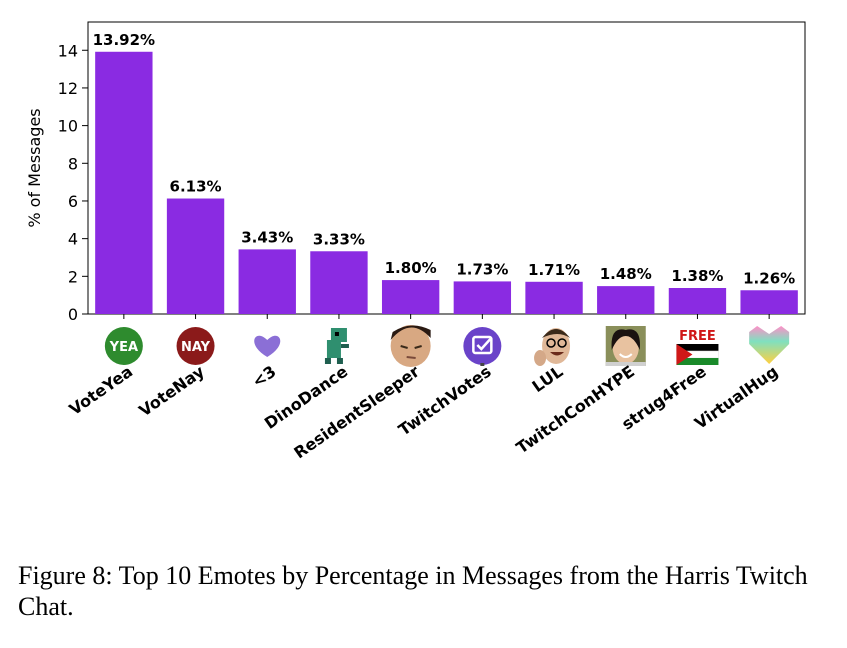  I want to click on purple-heart-icon, so click(267, 346).